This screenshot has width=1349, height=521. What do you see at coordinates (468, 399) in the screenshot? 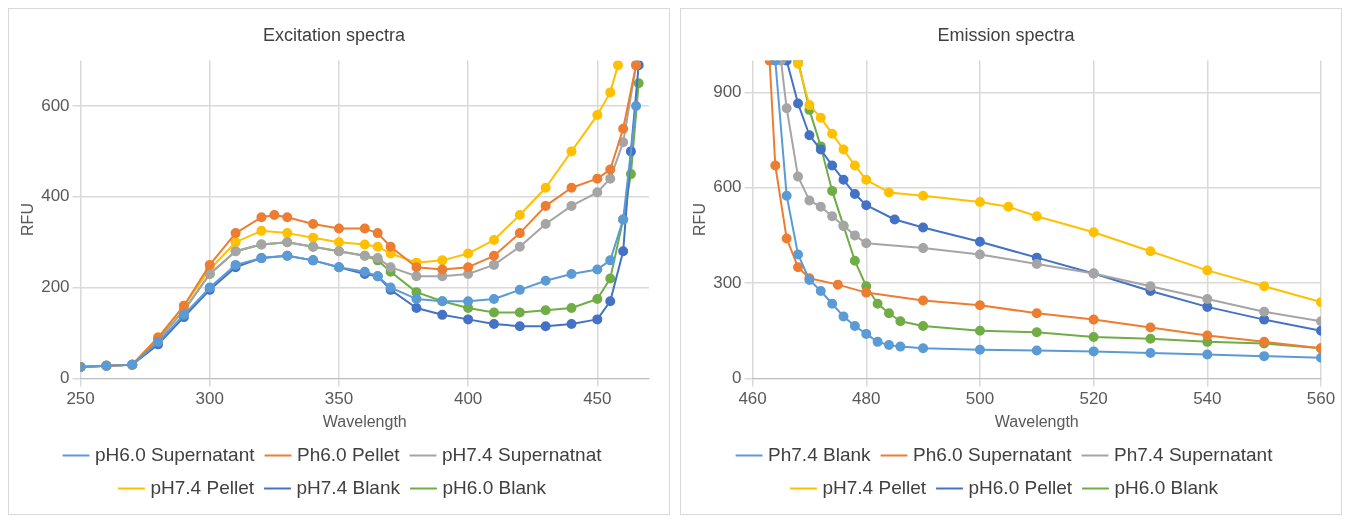
I see `x-tick-label: 400` at bounding box center [468, 399].